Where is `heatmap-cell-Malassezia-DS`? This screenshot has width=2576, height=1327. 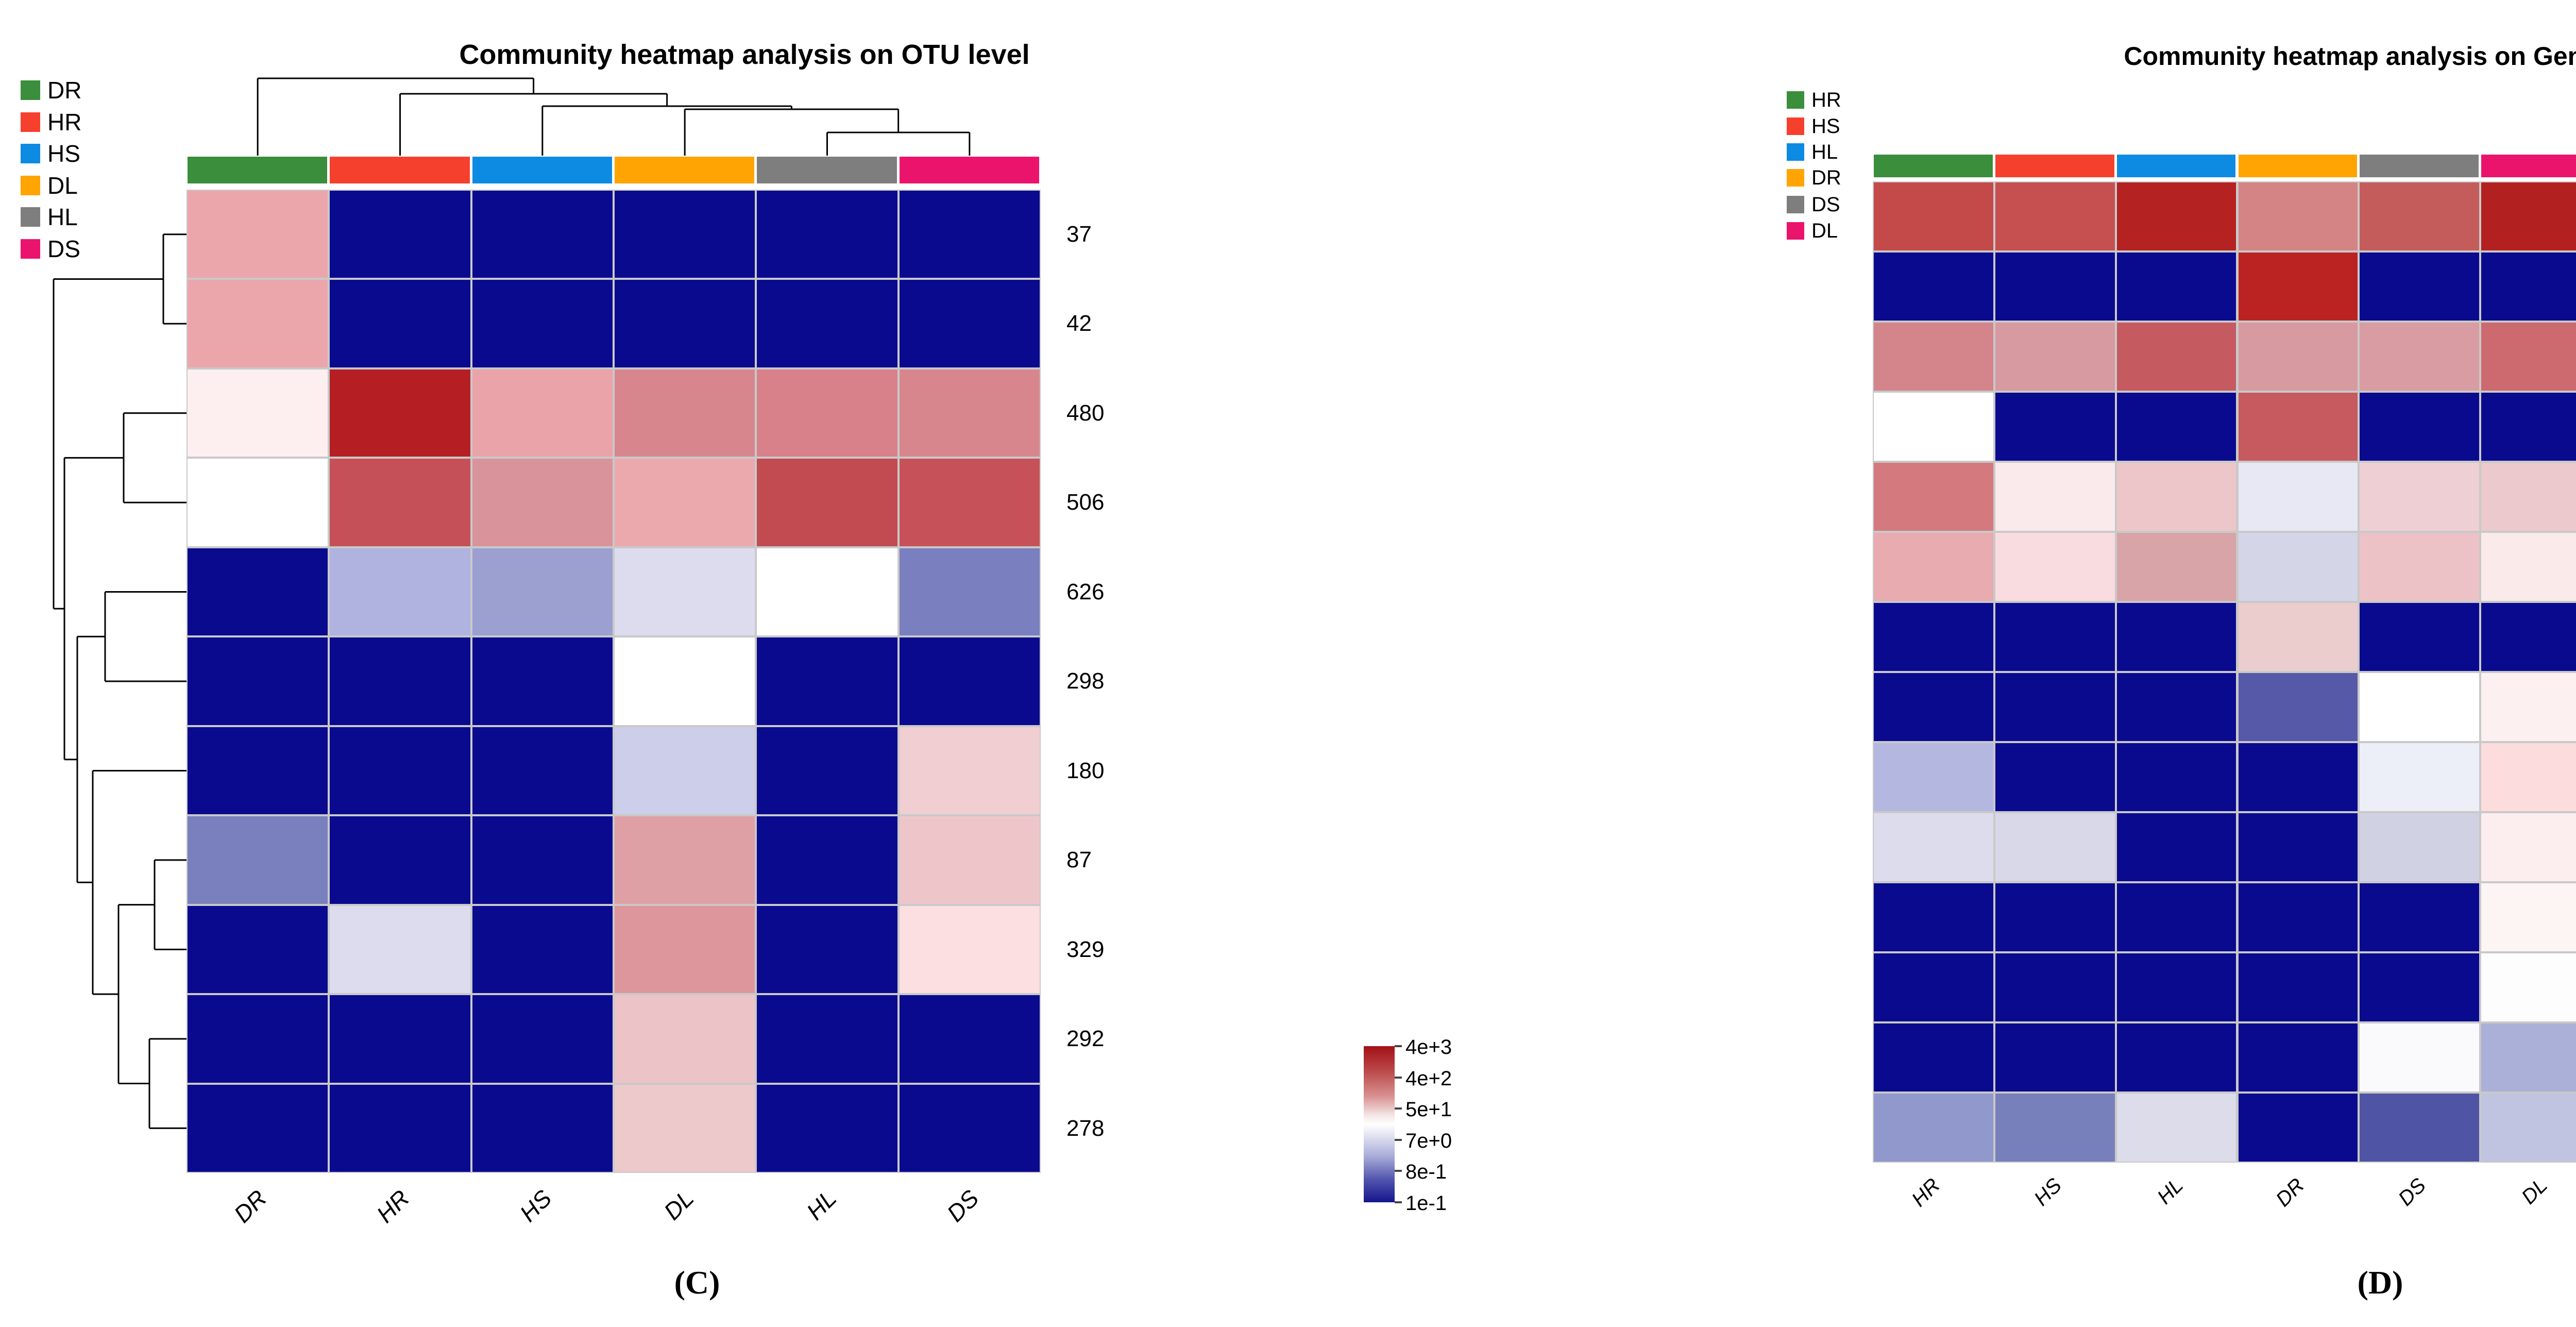
heatmap-cell-Malassezia-DS is located at coordinates (2420, 1128).